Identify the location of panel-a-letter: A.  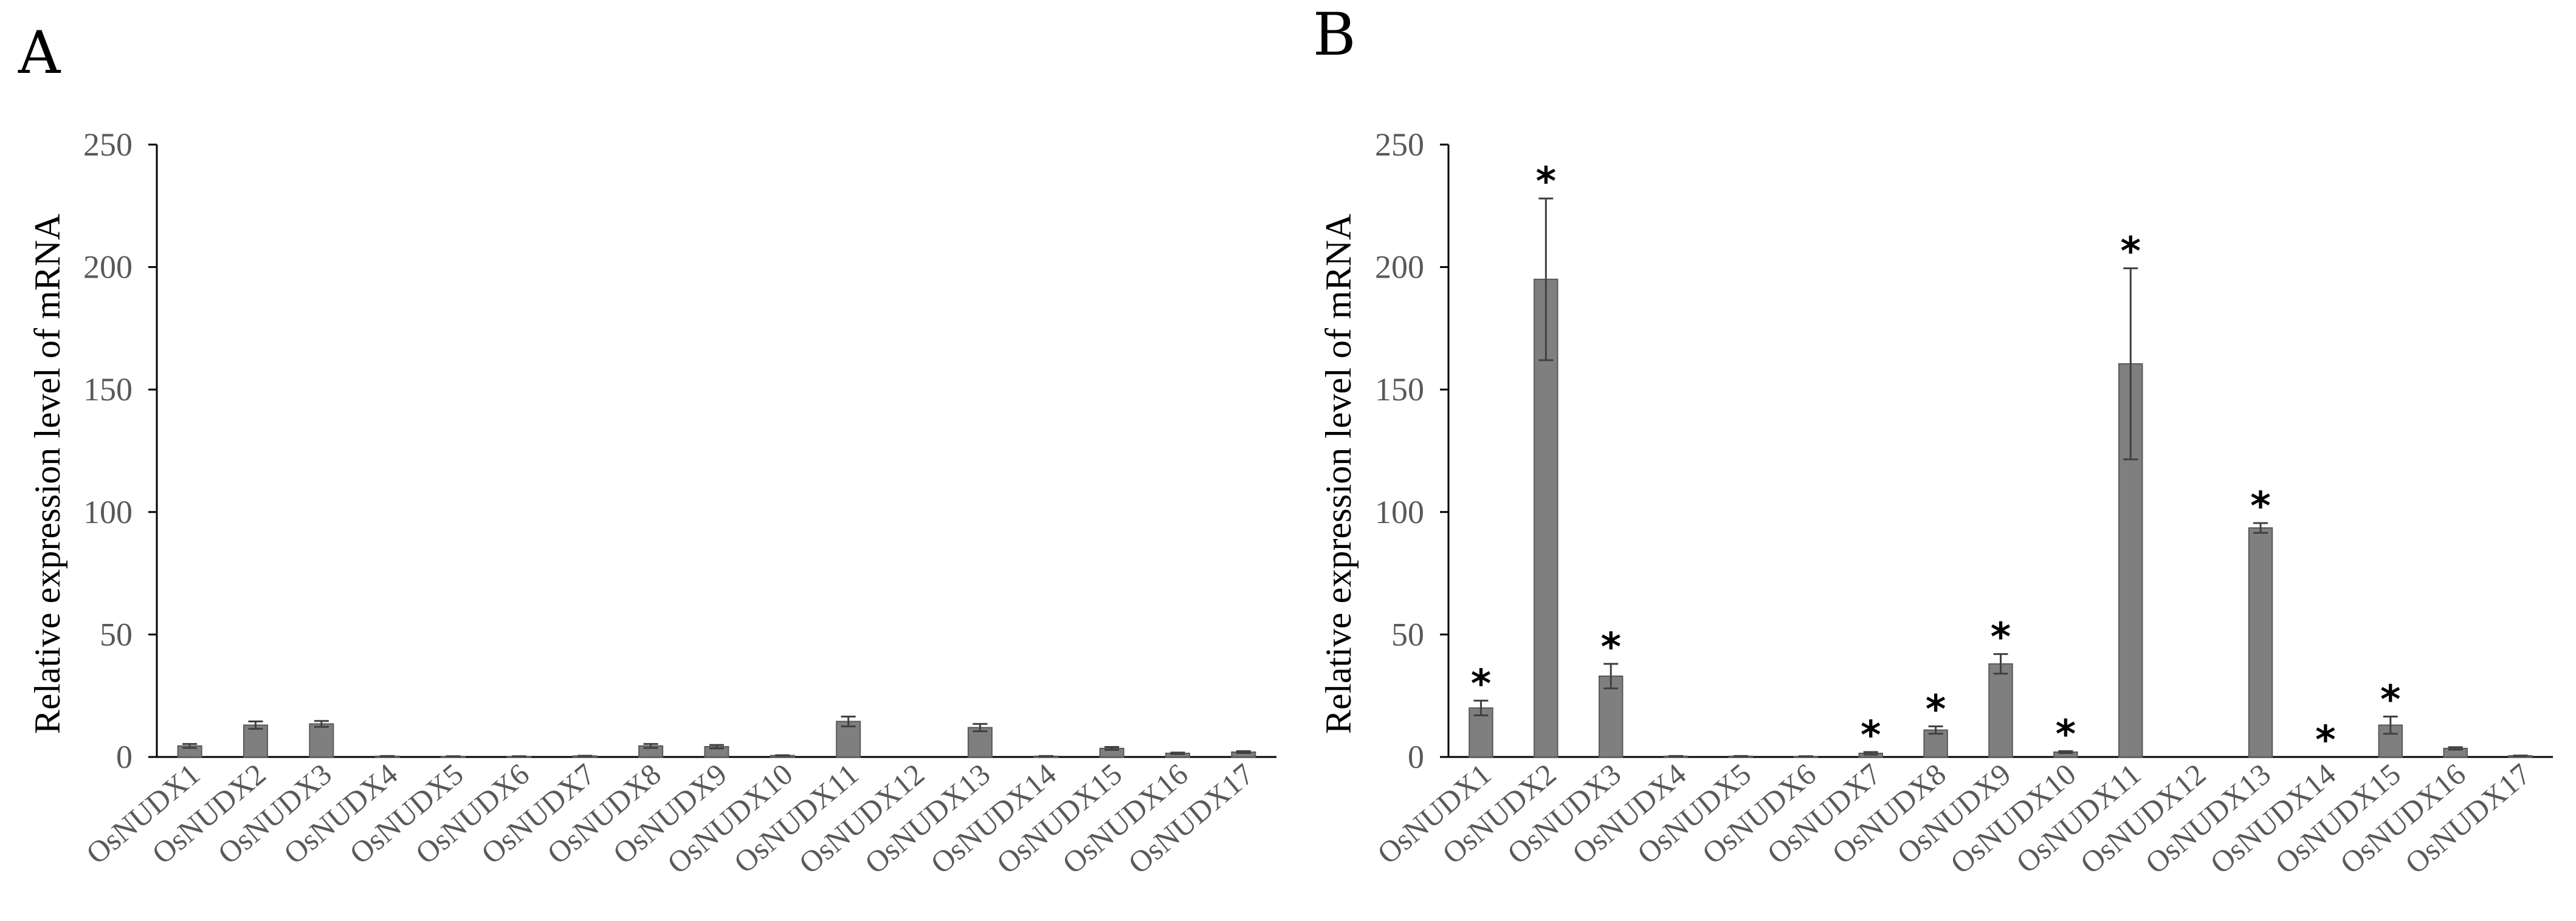
(40, 53).